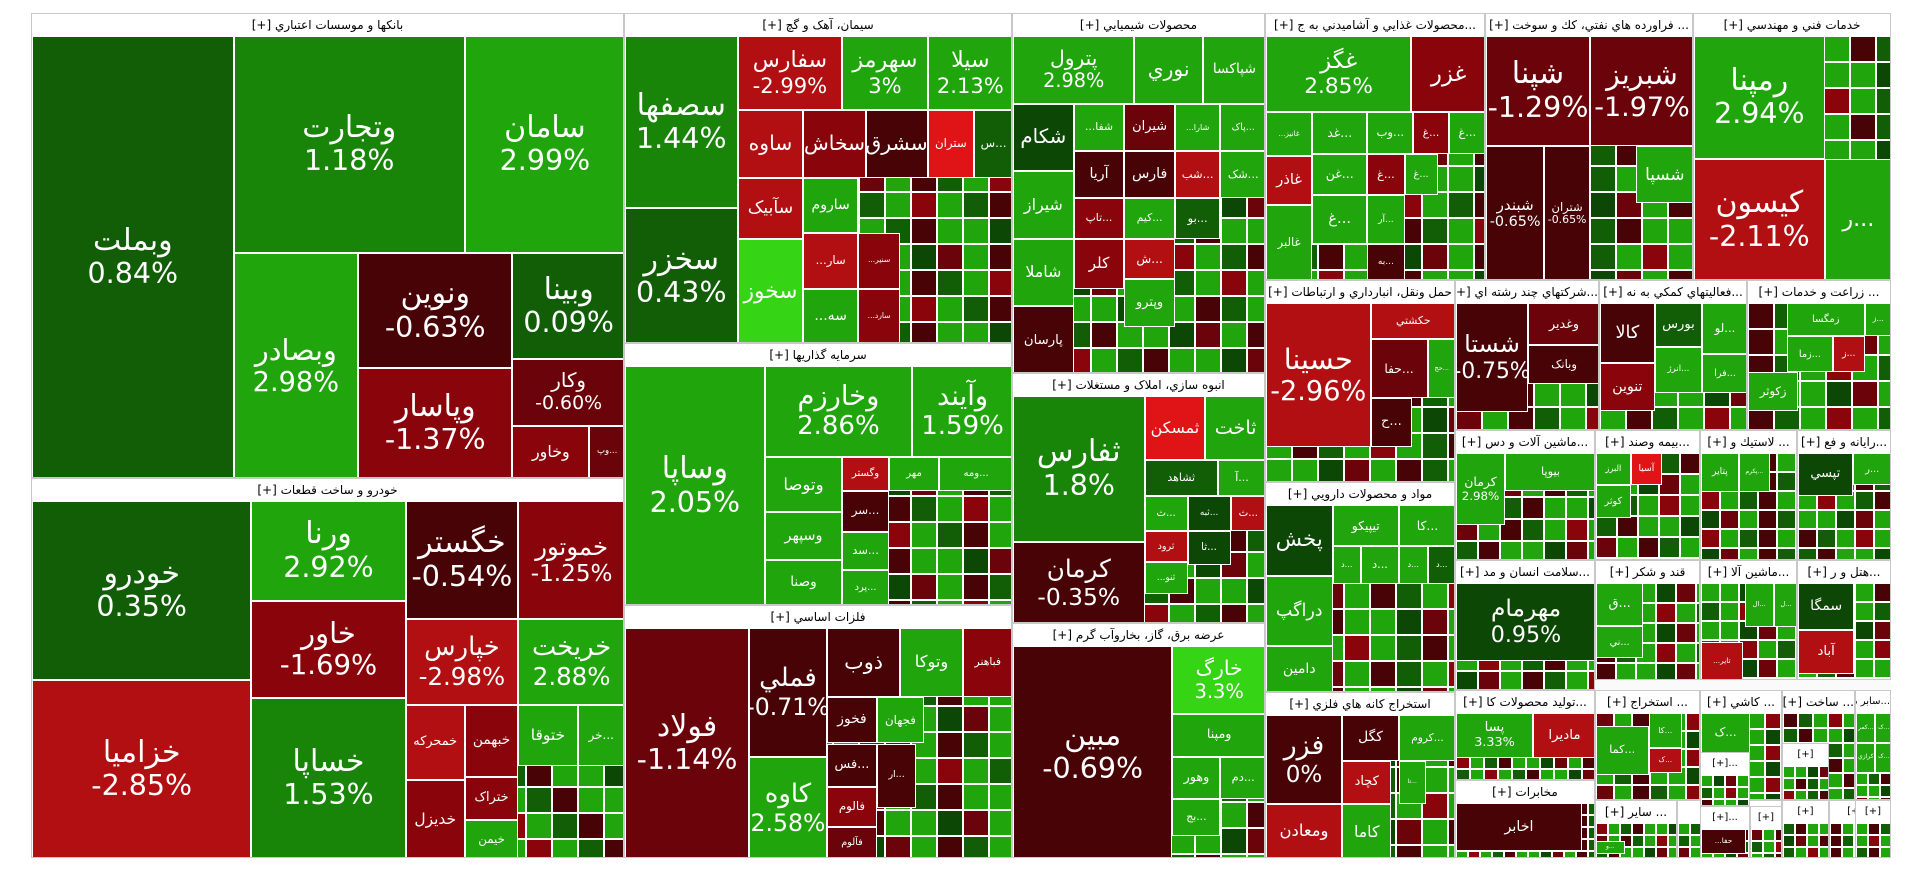 Image resolution: width=1920 pixels, height=873 pixels. I want to click on stock-tile: وپاسار -1.37%, so click(435, 422).